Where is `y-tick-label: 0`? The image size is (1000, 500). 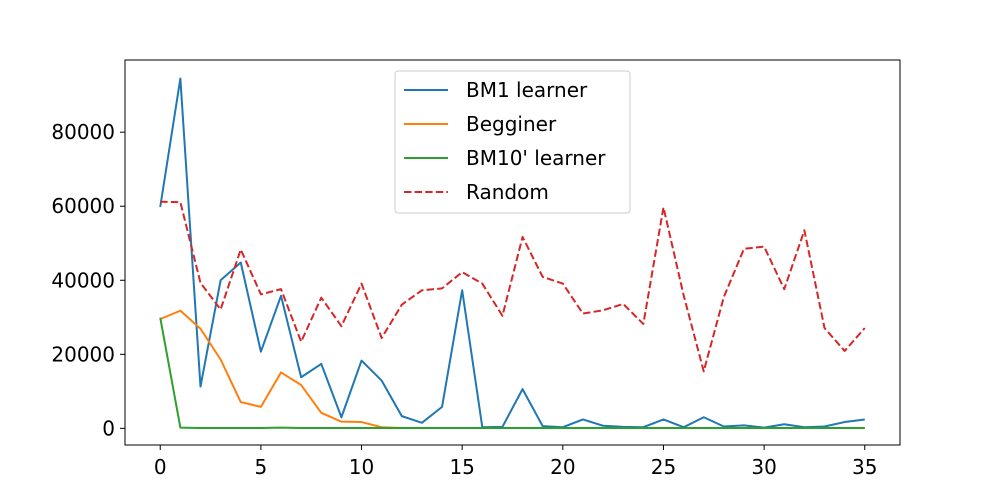
y-tick-label: 0 is located at coordinates (108, 428).